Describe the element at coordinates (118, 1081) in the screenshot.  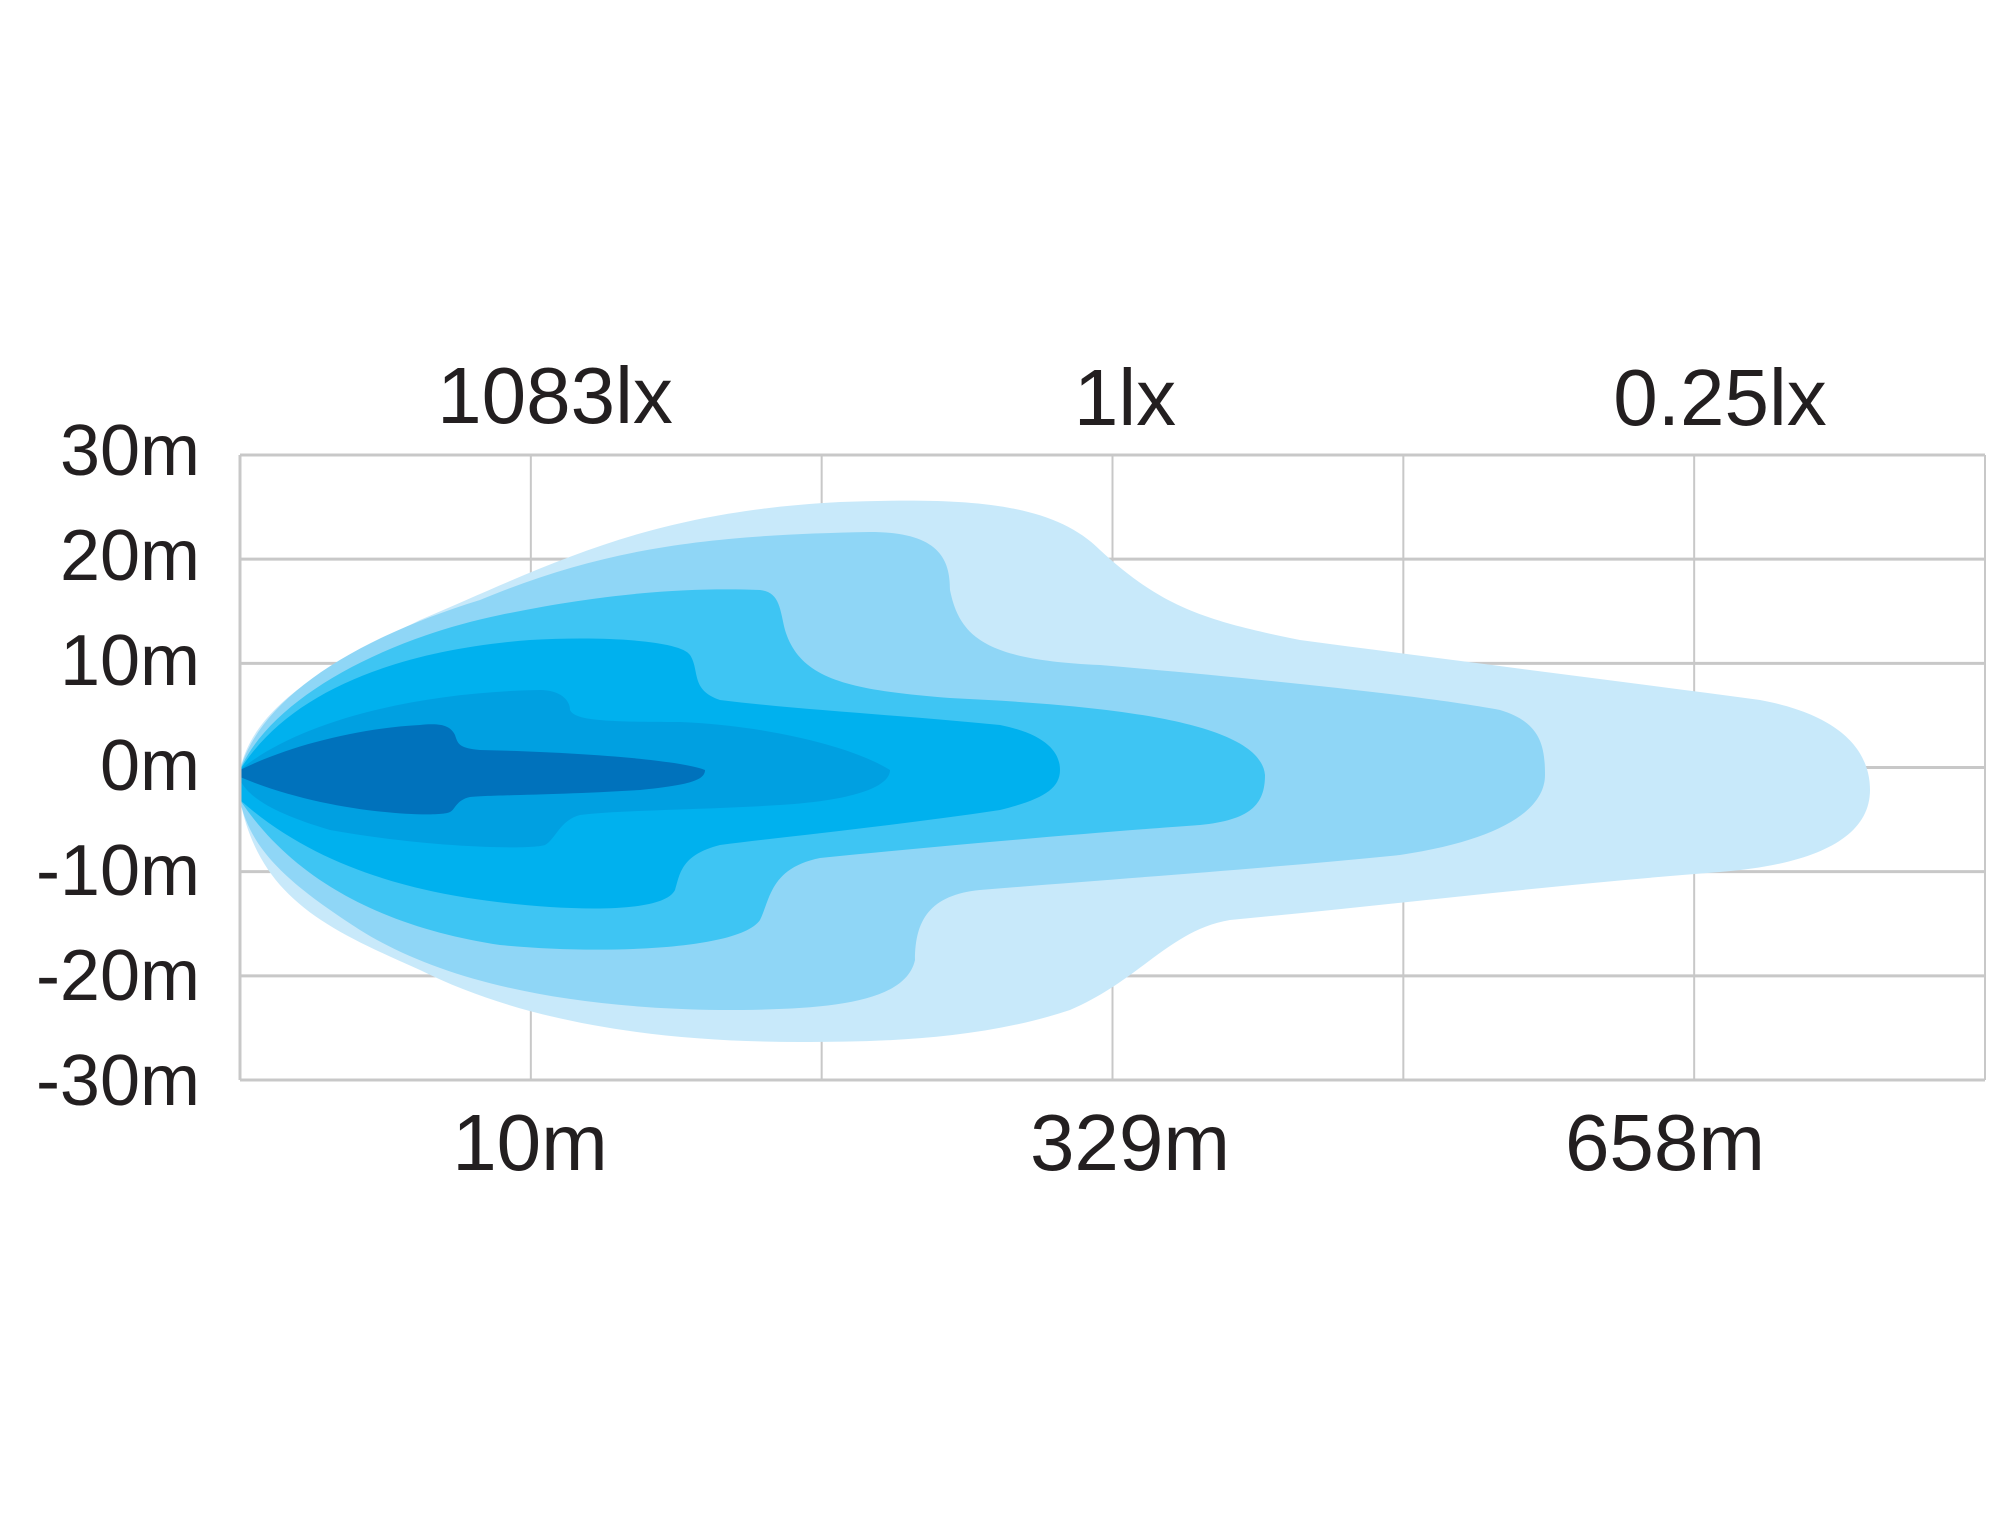
I see `y-tick-label: -30m` at that location.